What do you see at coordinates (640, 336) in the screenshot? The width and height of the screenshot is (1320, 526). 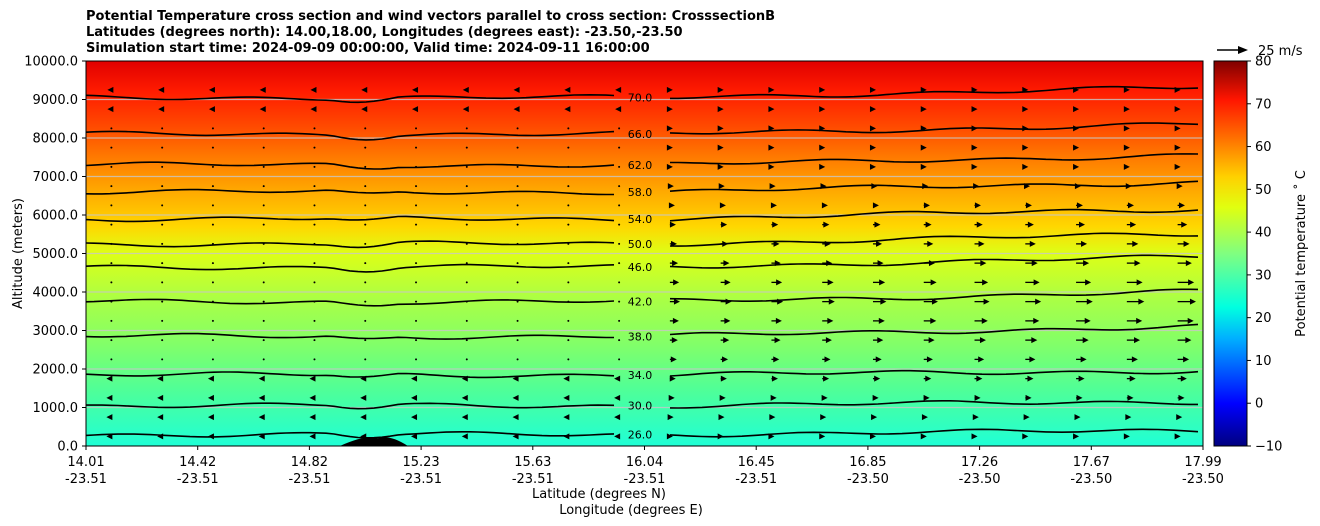 I see `contour-label: 38.0` at bounding box center [640, 336].